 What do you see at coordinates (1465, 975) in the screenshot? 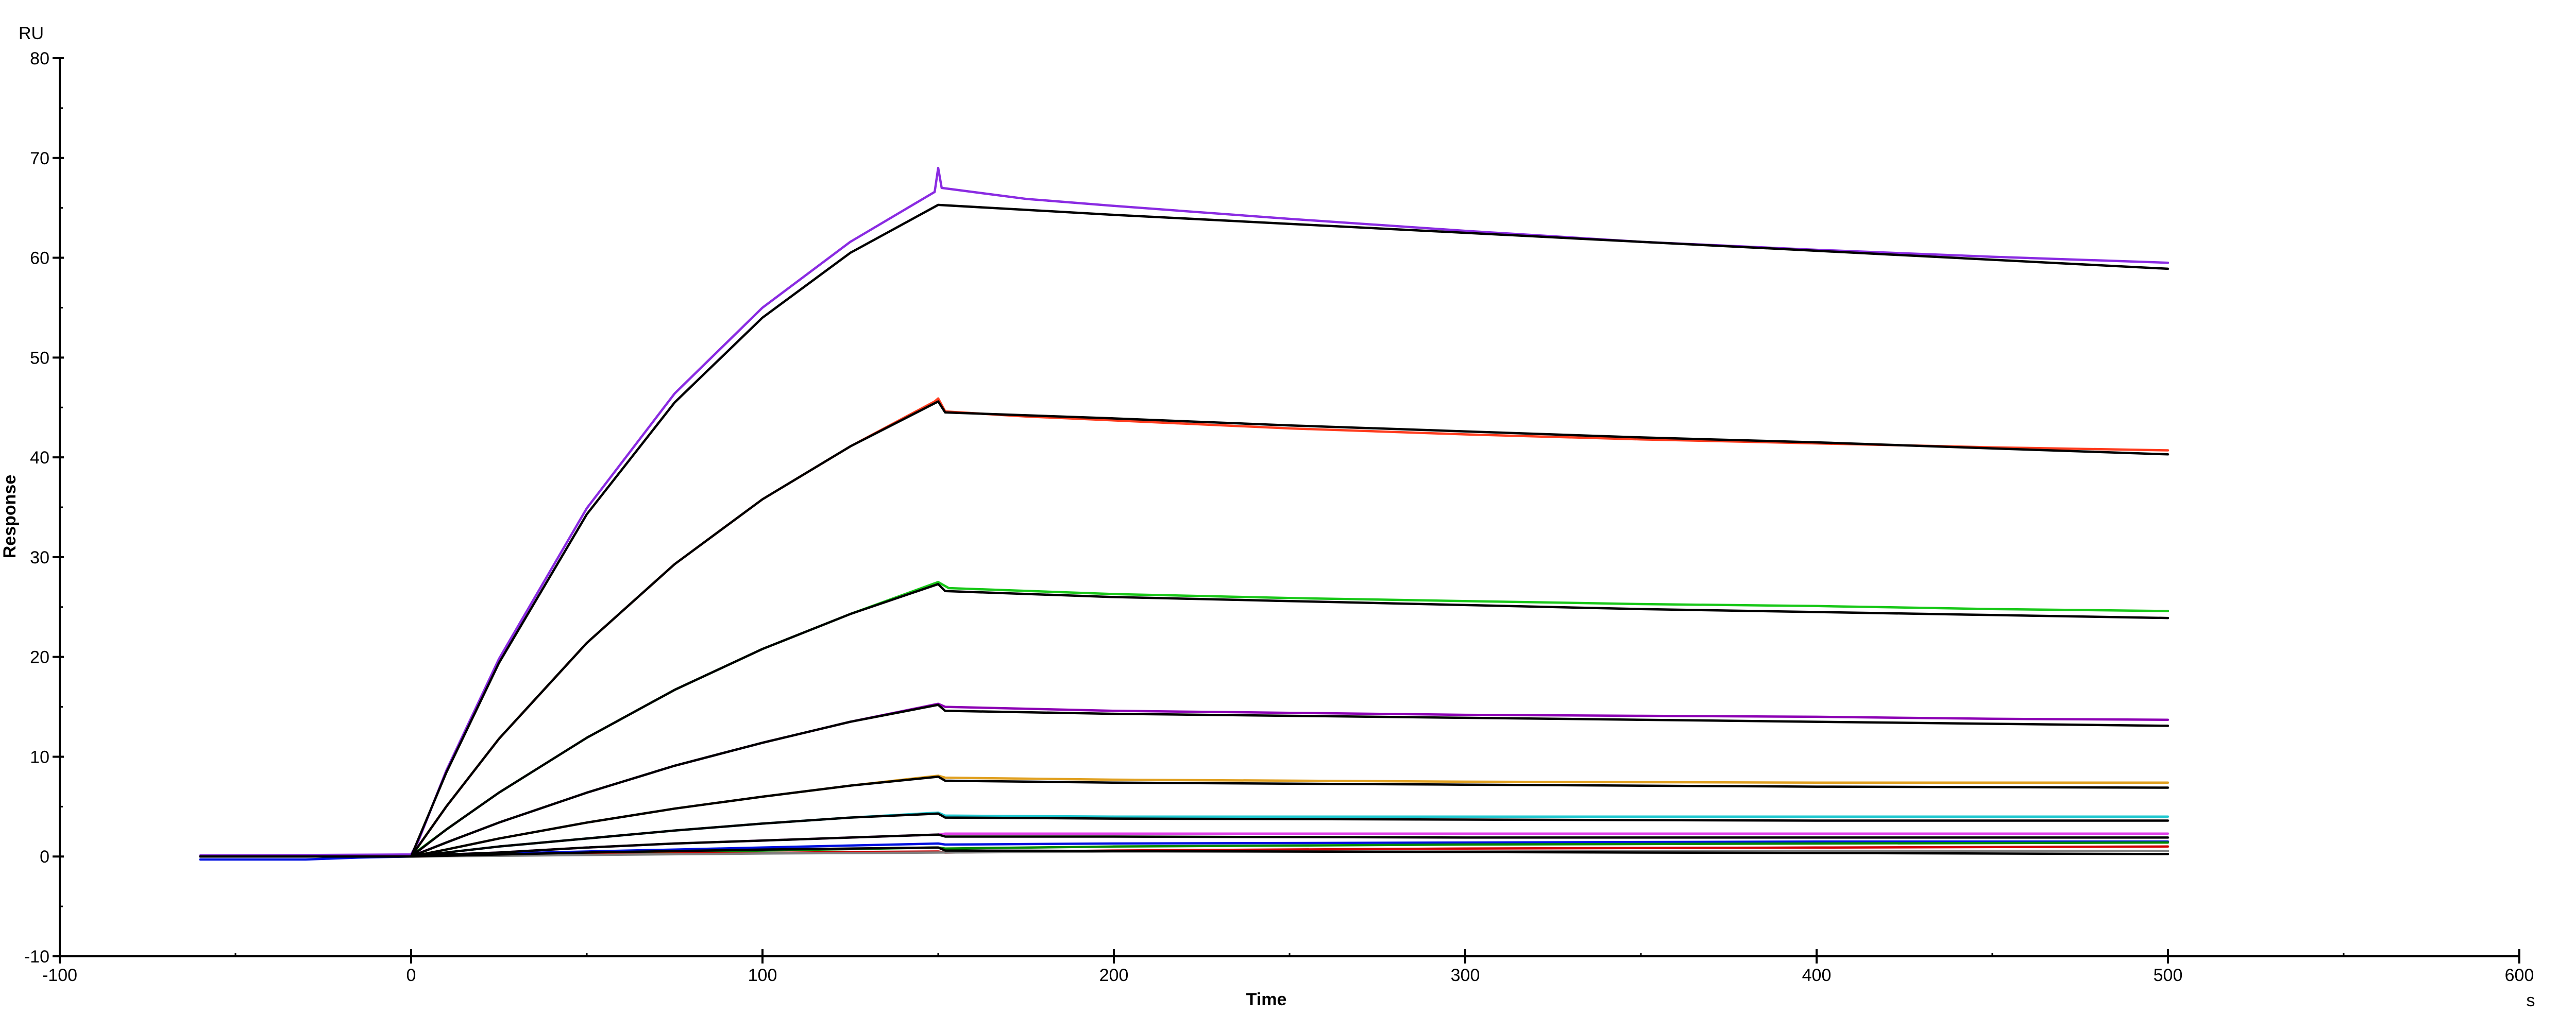
I see `x-tick-label: 300` at bounding box center [1465, 975].